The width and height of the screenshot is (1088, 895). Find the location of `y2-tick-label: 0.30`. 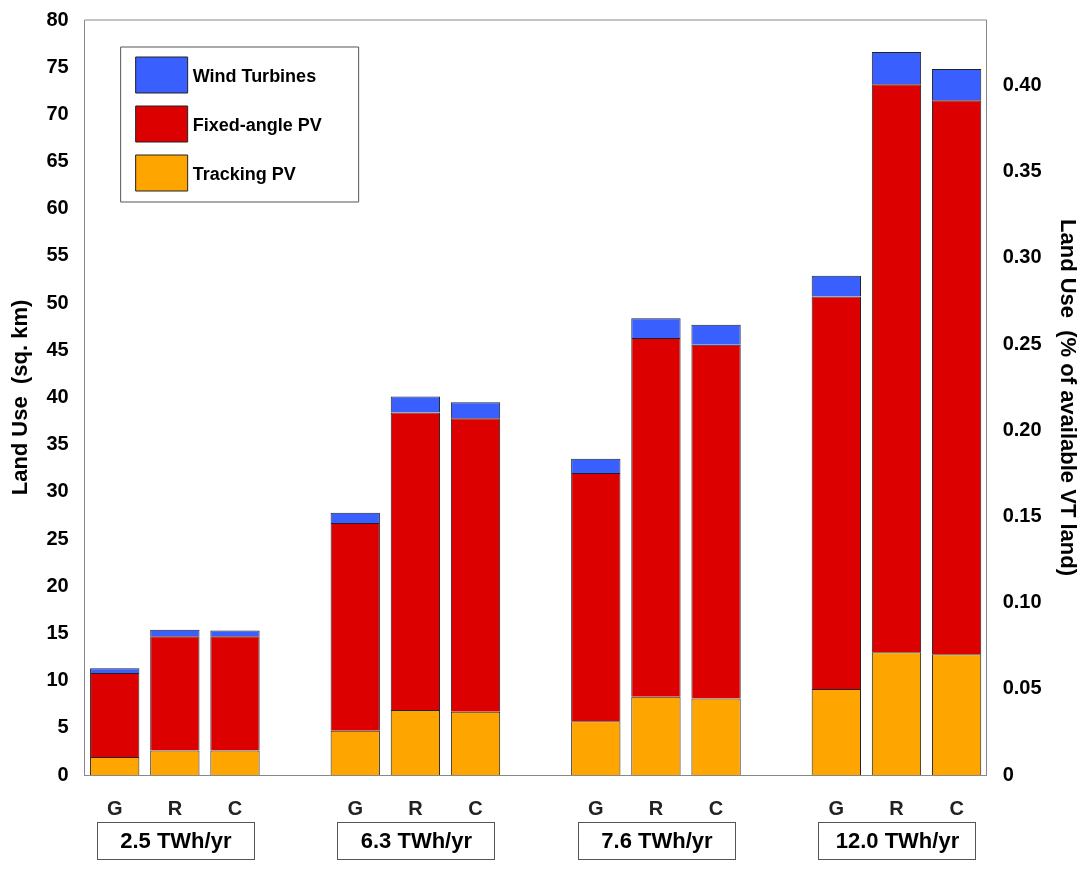

y2-tick-label: 0.30 is located at coordinates (1022, 256).